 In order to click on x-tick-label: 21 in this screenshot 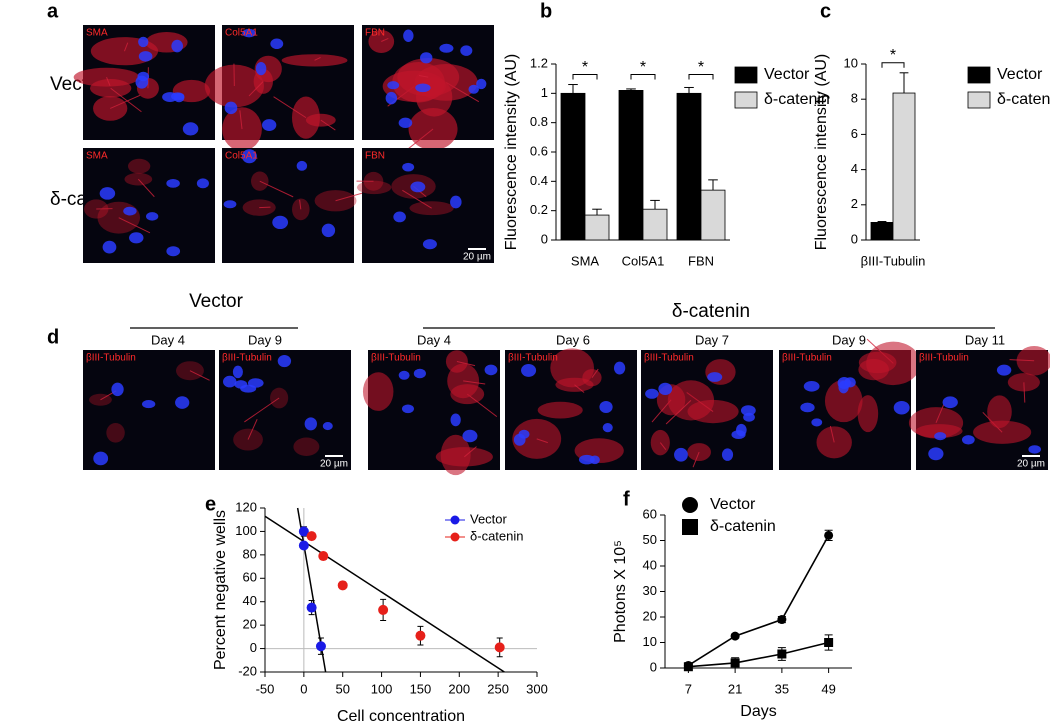, I will do `click(735, 688)`.